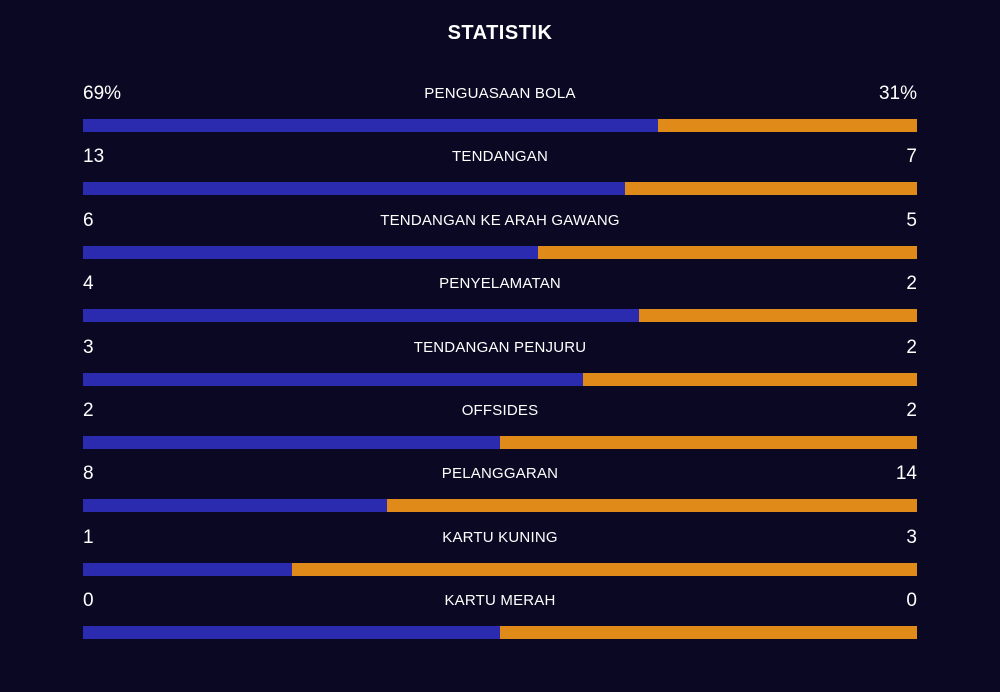 The height and width of the screenshot is (692, 1000). I want to click on stat-row-corners: 3 TENDANGAN PENJURU 2, so click(500, 365).